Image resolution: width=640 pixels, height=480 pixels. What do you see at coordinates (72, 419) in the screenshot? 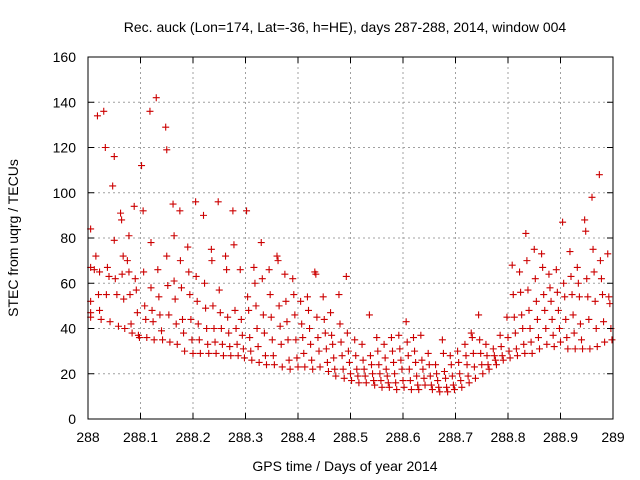
I see `y-tick-label: 0` at bounding box center [72, 419].